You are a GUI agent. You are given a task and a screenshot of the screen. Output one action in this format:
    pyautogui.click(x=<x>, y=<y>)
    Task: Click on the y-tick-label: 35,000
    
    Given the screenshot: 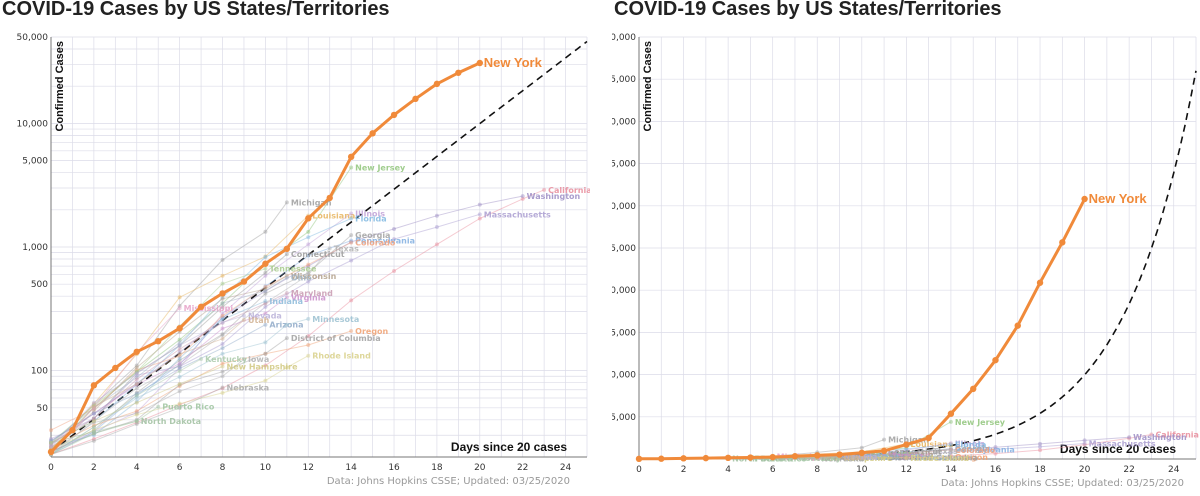 What is the action you would take?
    pyautogui.click(x=624, y=165)
    